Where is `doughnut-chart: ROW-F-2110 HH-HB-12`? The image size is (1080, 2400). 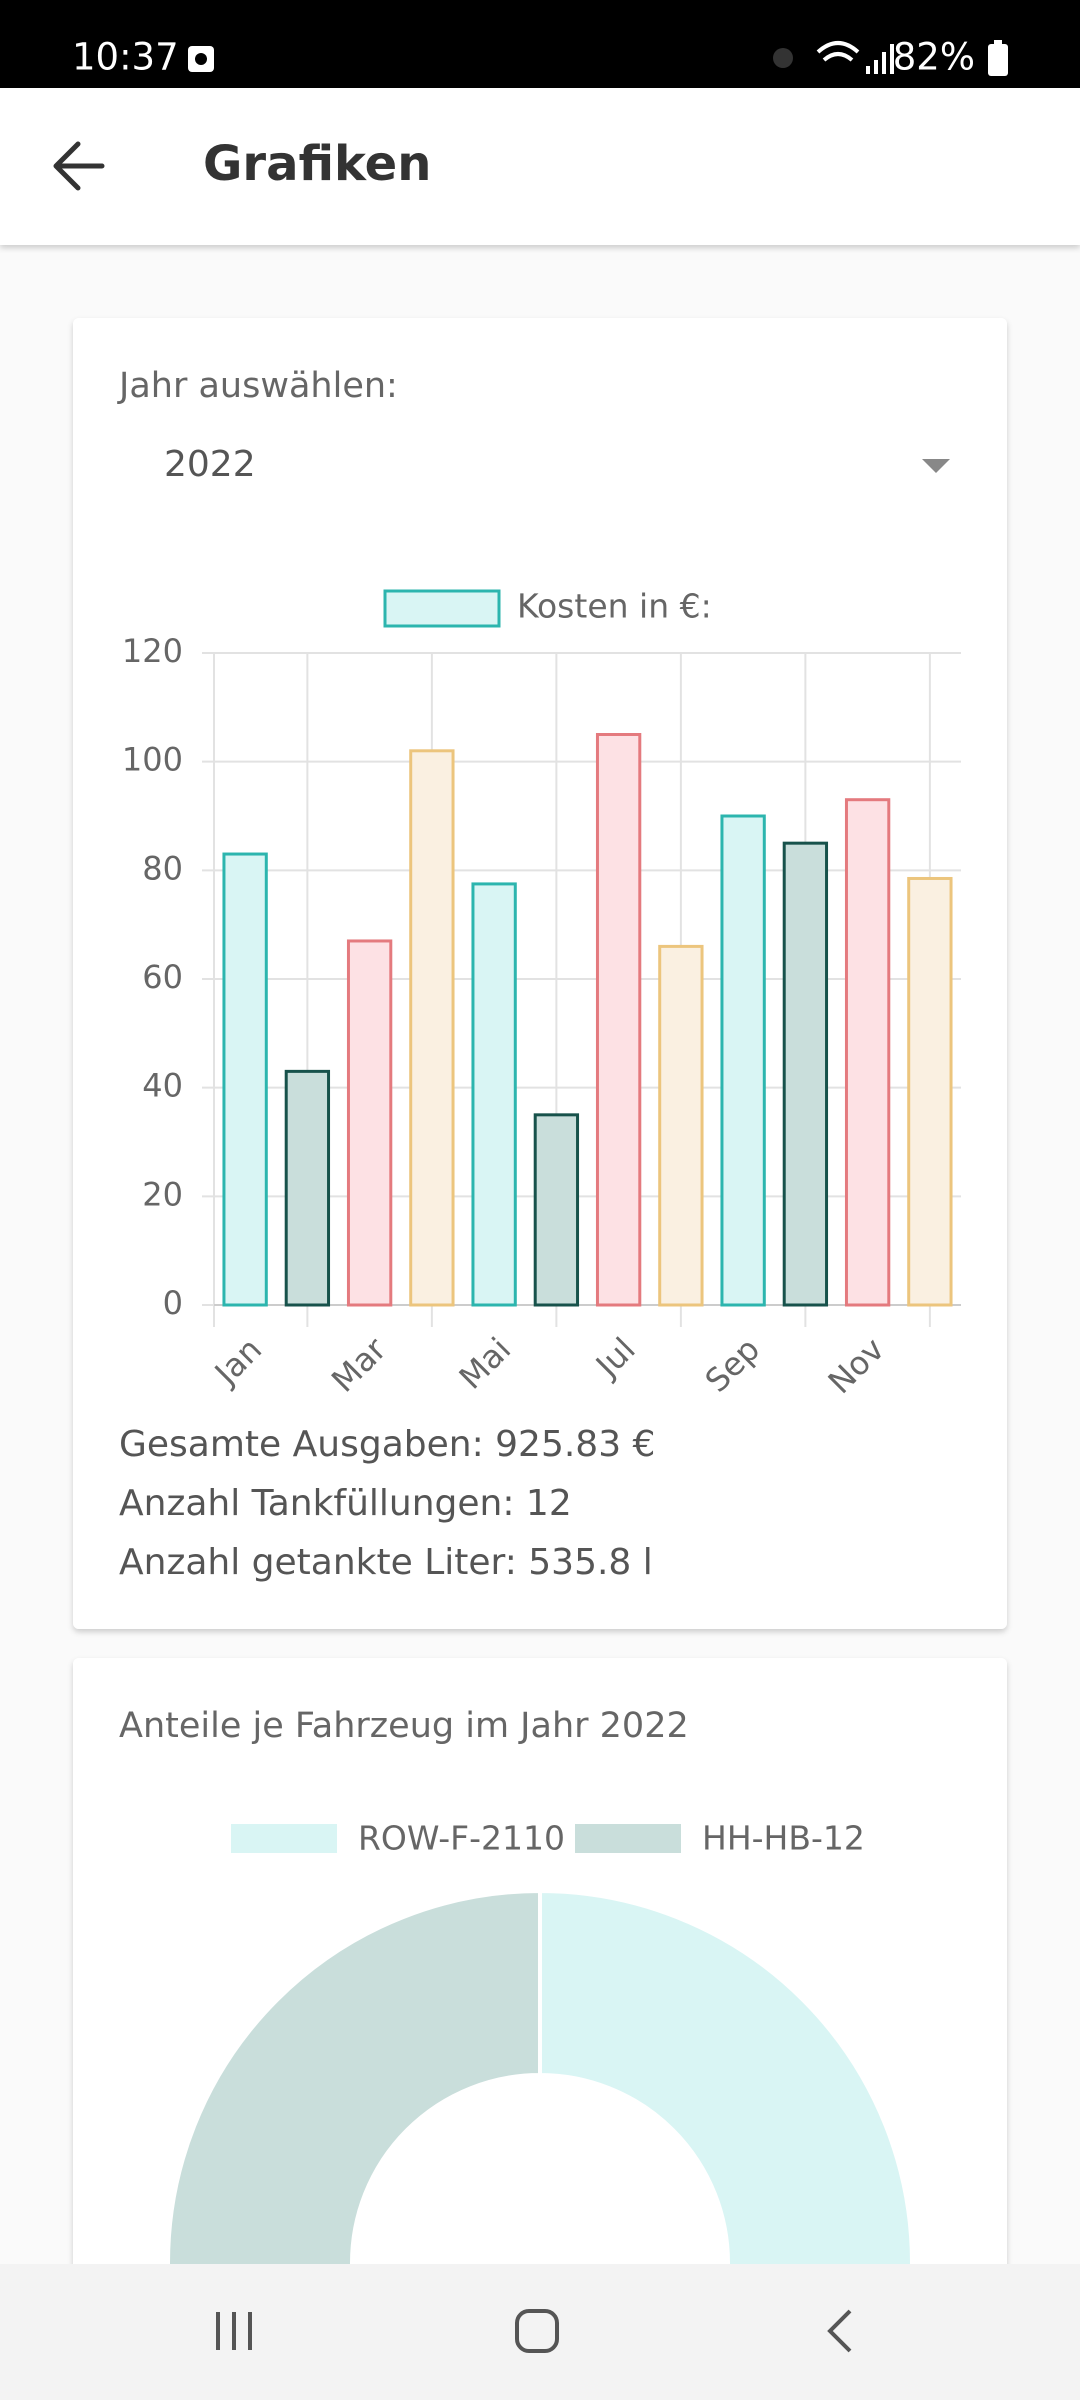
doughnut-chart: ROW-F-2110 HH-HB-12 is located at coordinates (540, 2041).